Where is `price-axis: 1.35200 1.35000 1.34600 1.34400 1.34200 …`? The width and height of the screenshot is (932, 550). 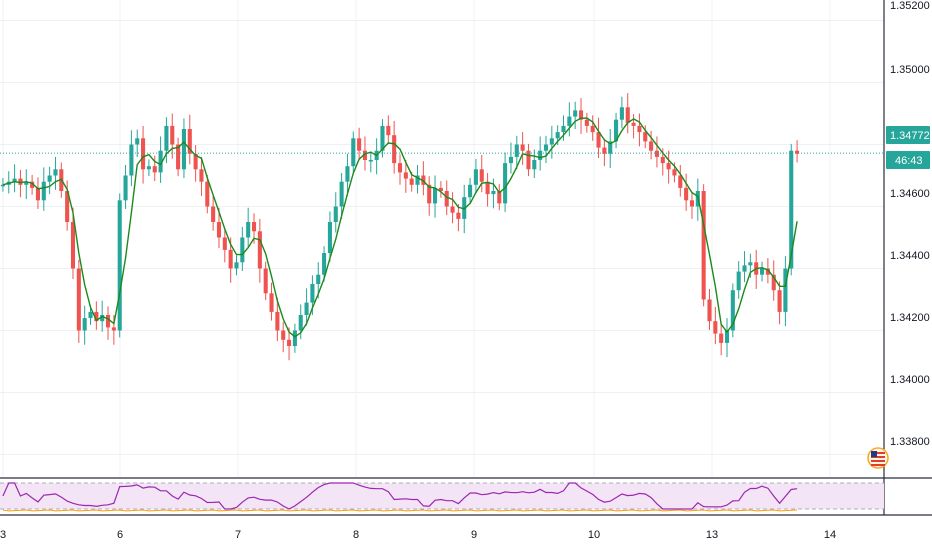 price-axis: 1.35200 1.35000 1.34600 1.34400 1.34200 … is located at coordinates (910, 224).